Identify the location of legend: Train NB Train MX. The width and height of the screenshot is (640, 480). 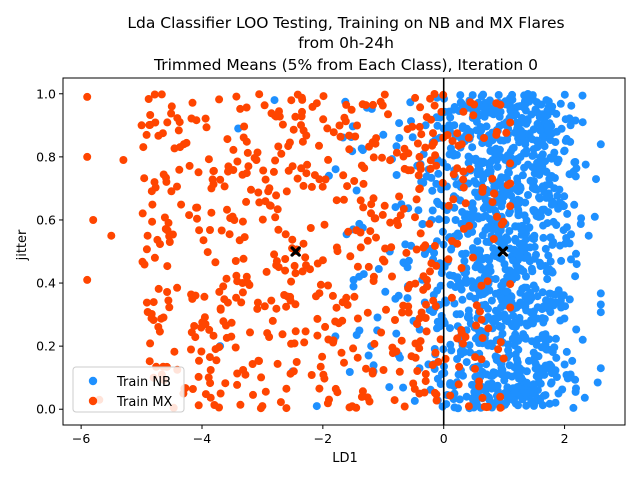
(128, 389).